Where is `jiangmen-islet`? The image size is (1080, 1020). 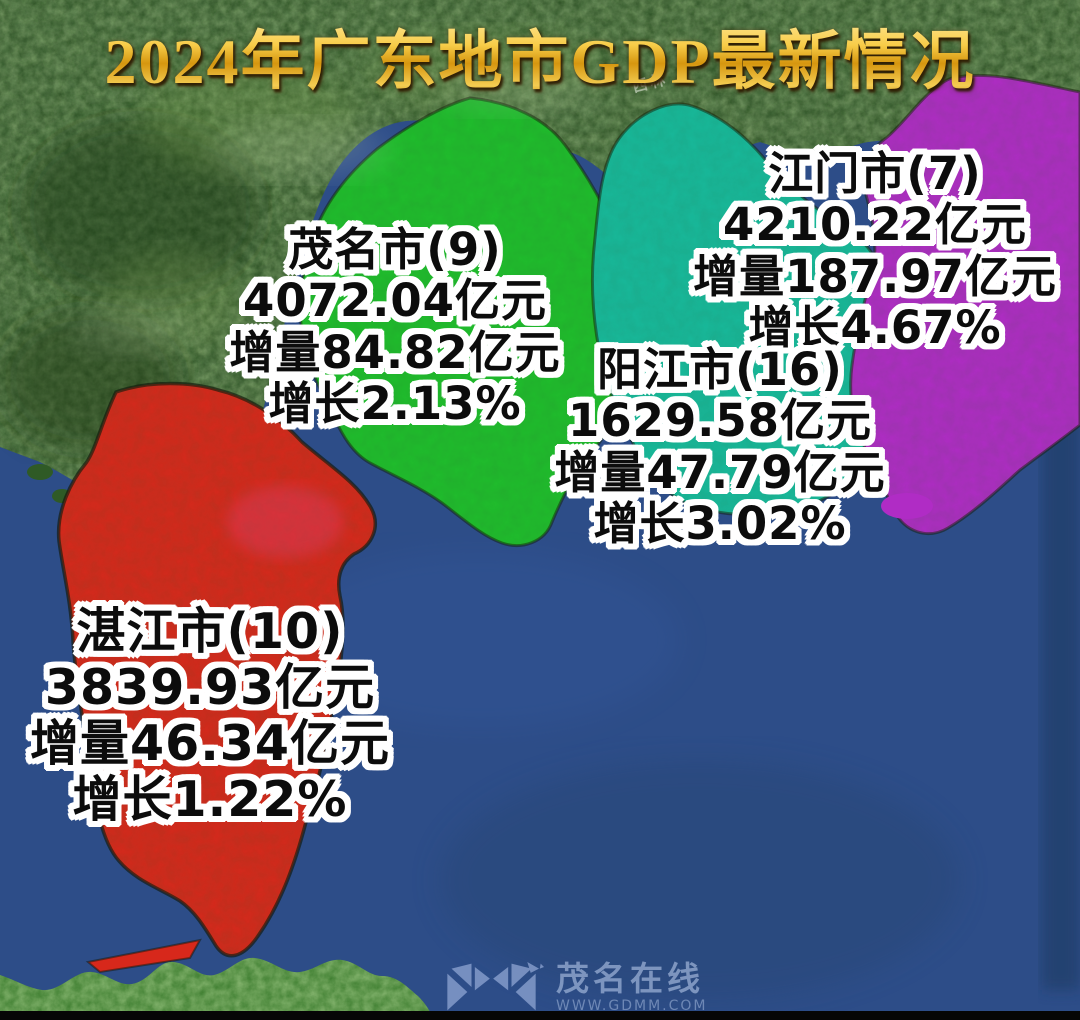
jiangmen-islet is located at coordinates (907, 506).